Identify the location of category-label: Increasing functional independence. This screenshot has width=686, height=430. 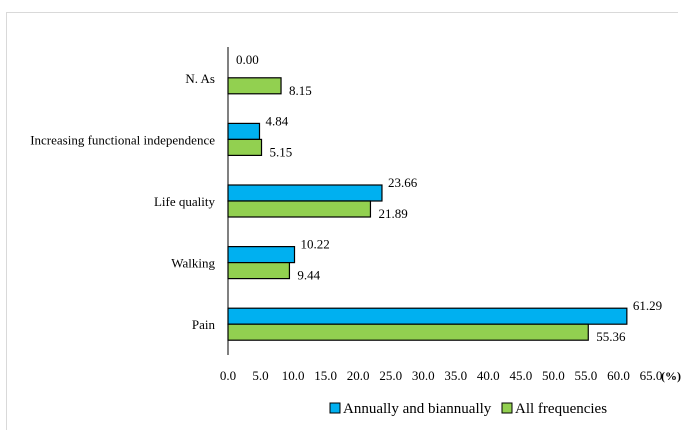
(122, 139).